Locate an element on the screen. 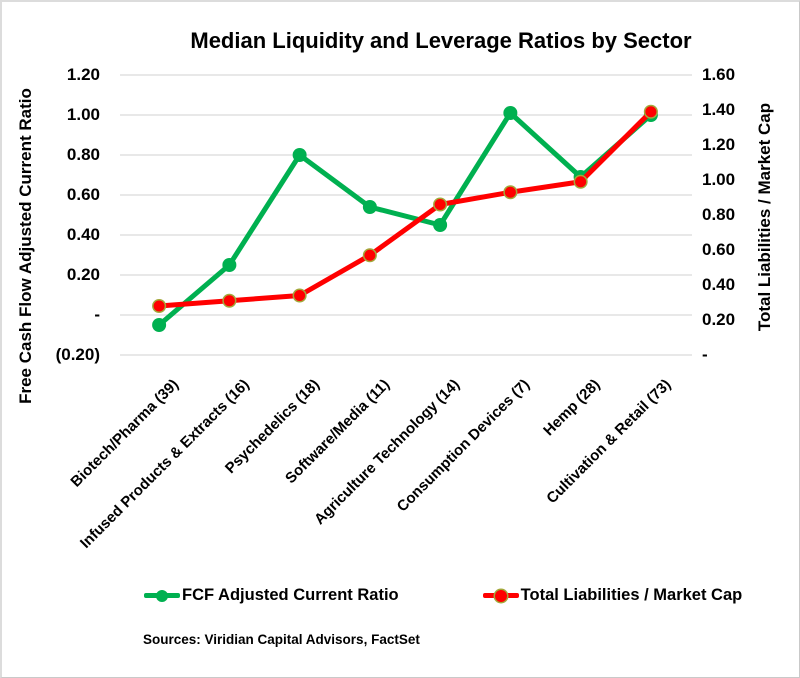  axis-tick-label: 1.60 is located at coordinates (719, 74).